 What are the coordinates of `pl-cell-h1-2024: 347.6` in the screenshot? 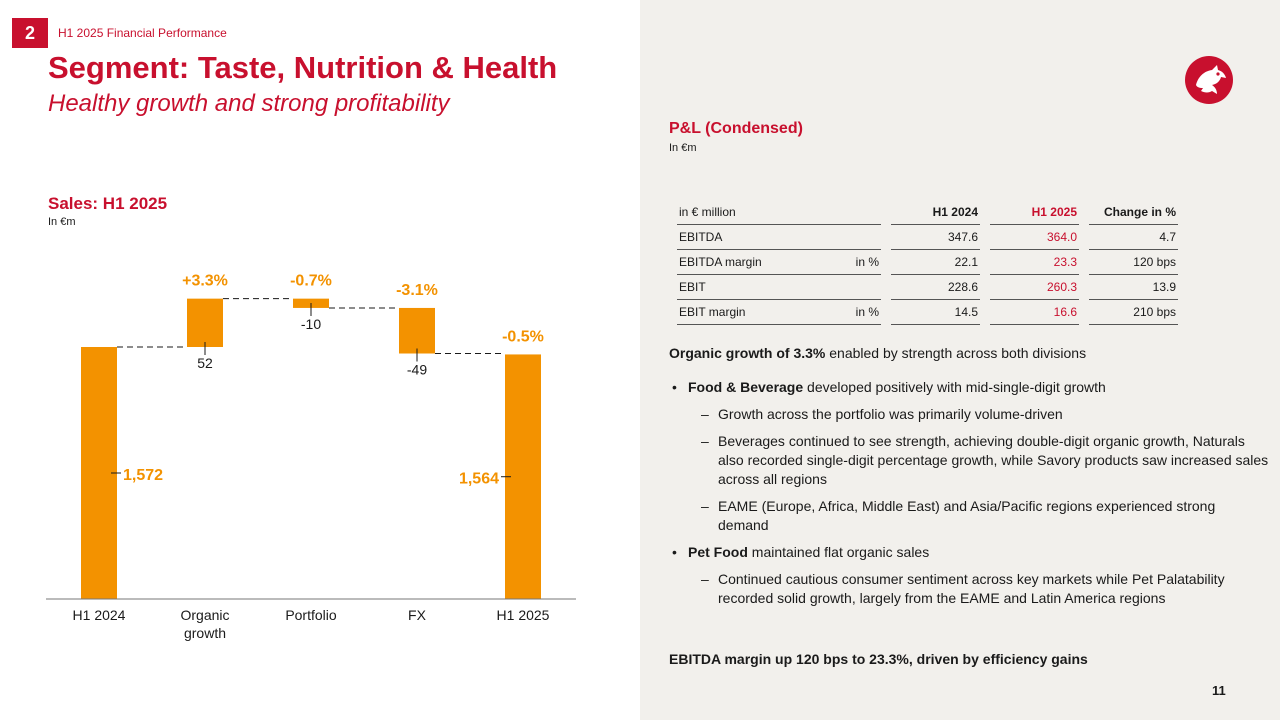 It's located at (935, 237).